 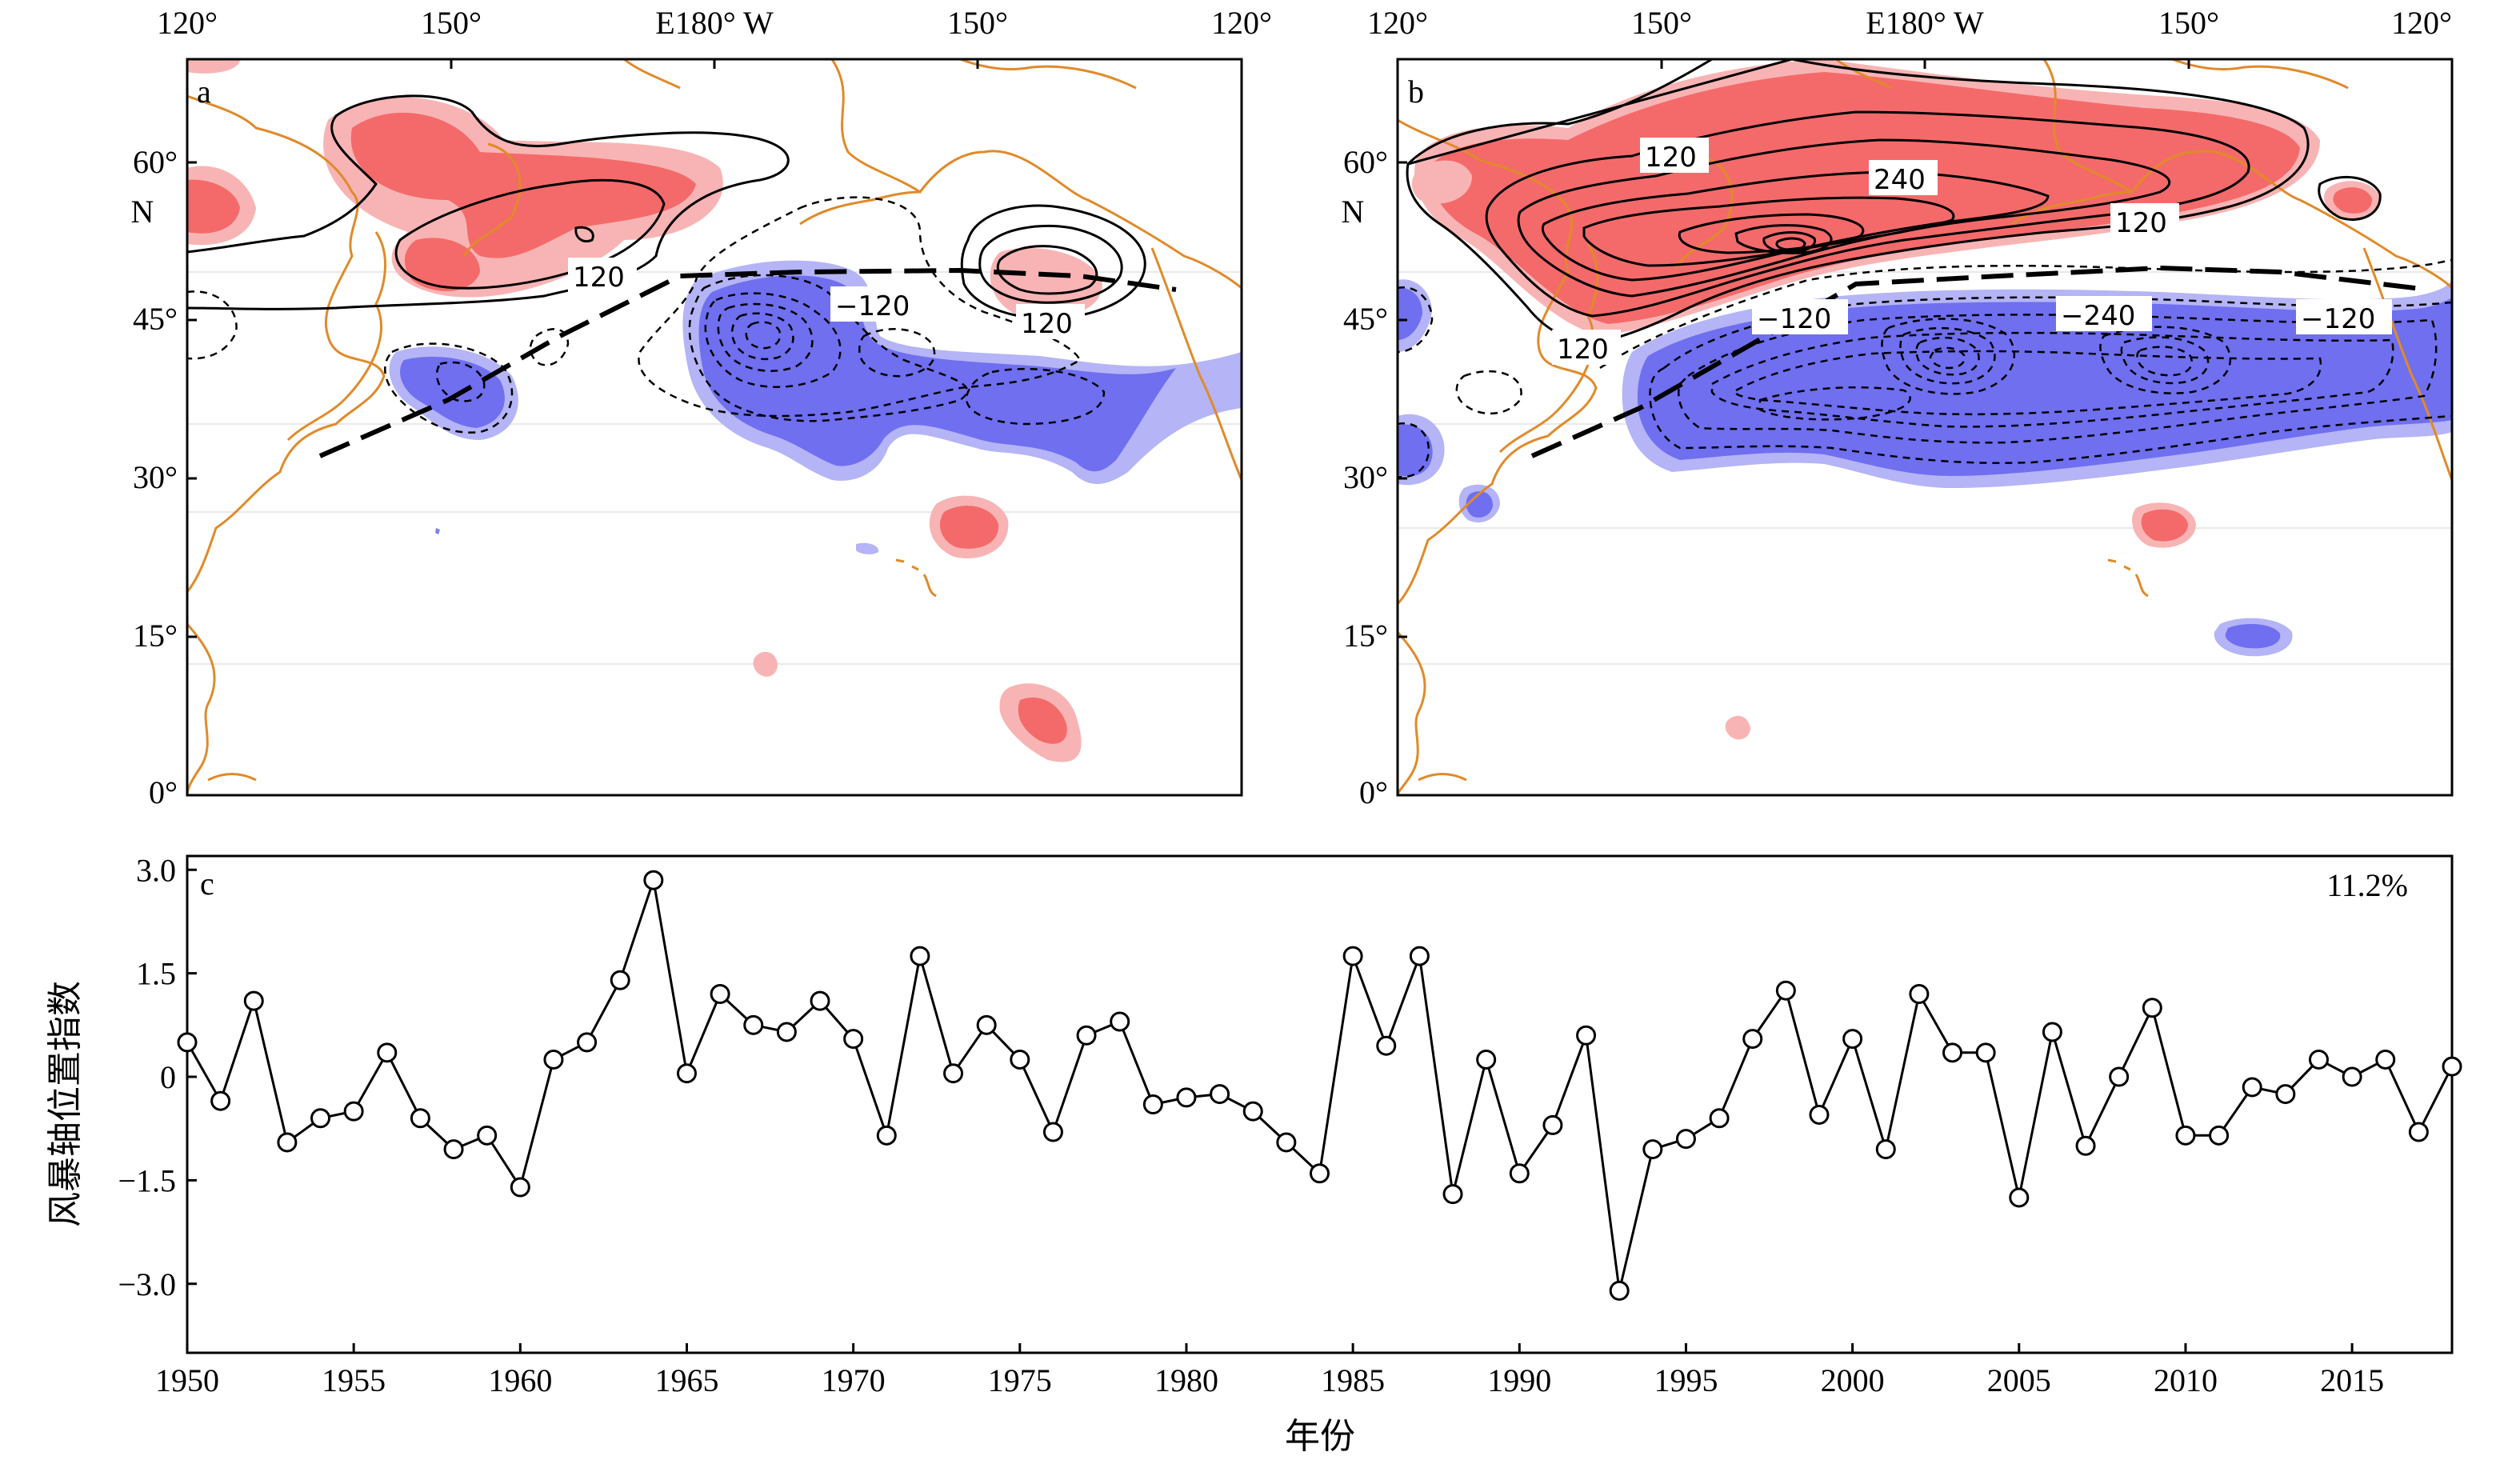 What do you see at coordinates (156, 974) in the screenshot?
I see `y-tick-label: 1.5` at bounding box center [156, 974].